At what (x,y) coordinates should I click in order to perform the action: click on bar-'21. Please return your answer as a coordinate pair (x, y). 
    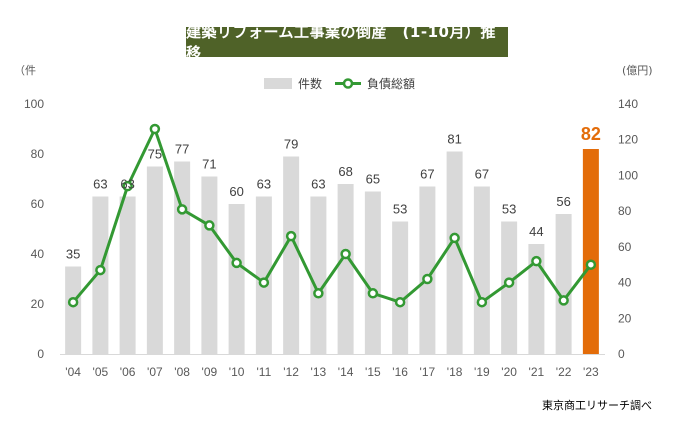
    Looking at the image, I should click on (536, 299).